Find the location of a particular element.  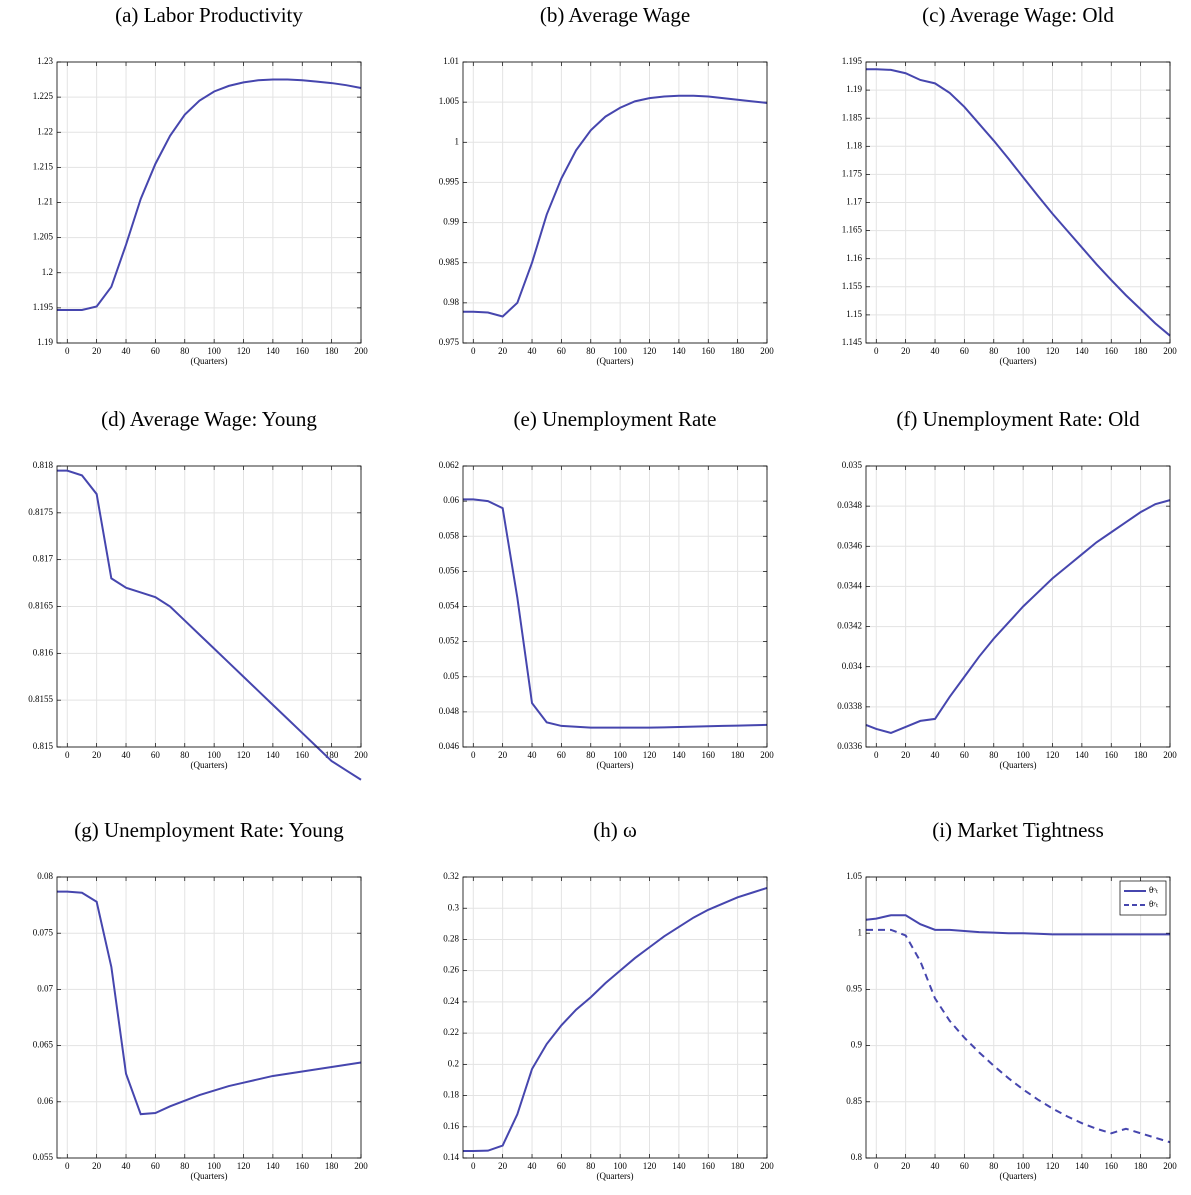

chart-title: (d) Average Wage: Young is located at coordinates (209, 419).